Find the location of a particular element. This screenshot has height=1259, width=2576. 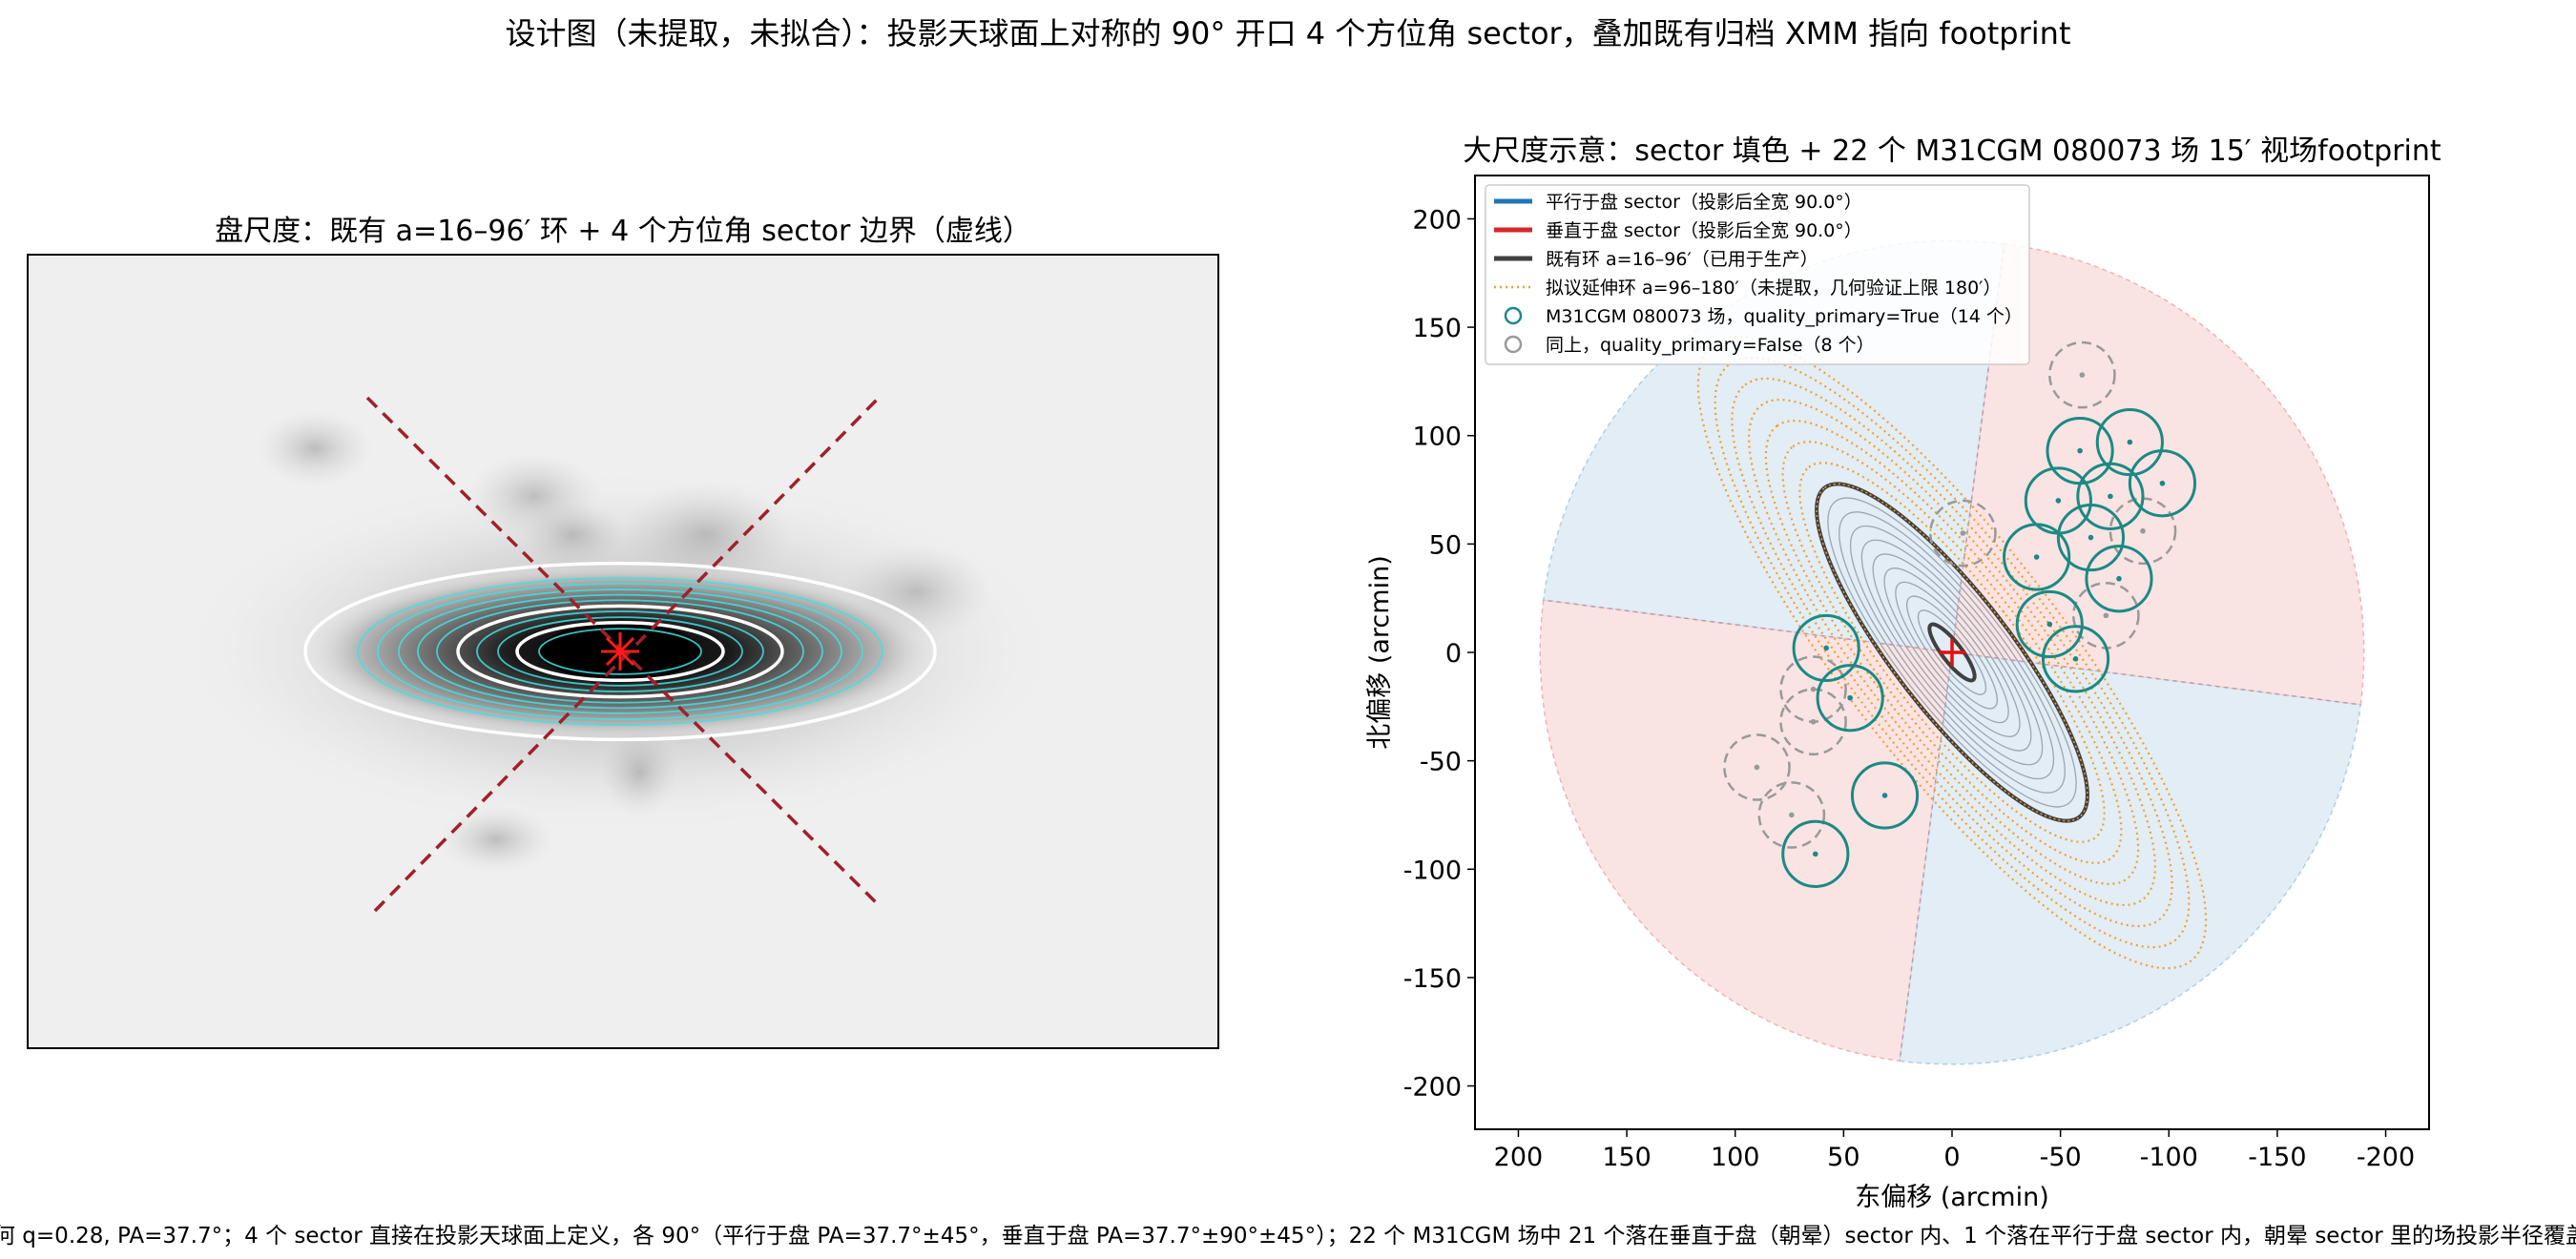

sector-boundary-line is located at coordinates (627, 654).